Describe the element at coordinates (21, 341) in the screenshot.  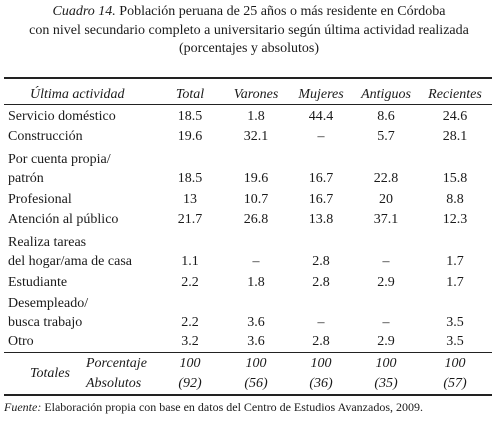
I see `row-label: Otro` at that location.